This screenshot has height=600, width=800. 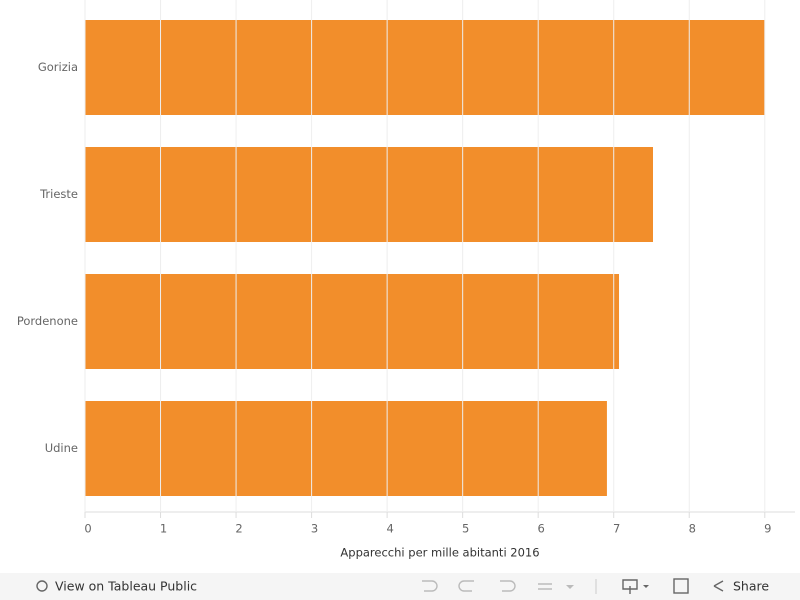 What do you see at coordinates (616, 529) in the screenshot?
I see `x-tick-label: 7` at bounding box center [616, 529].